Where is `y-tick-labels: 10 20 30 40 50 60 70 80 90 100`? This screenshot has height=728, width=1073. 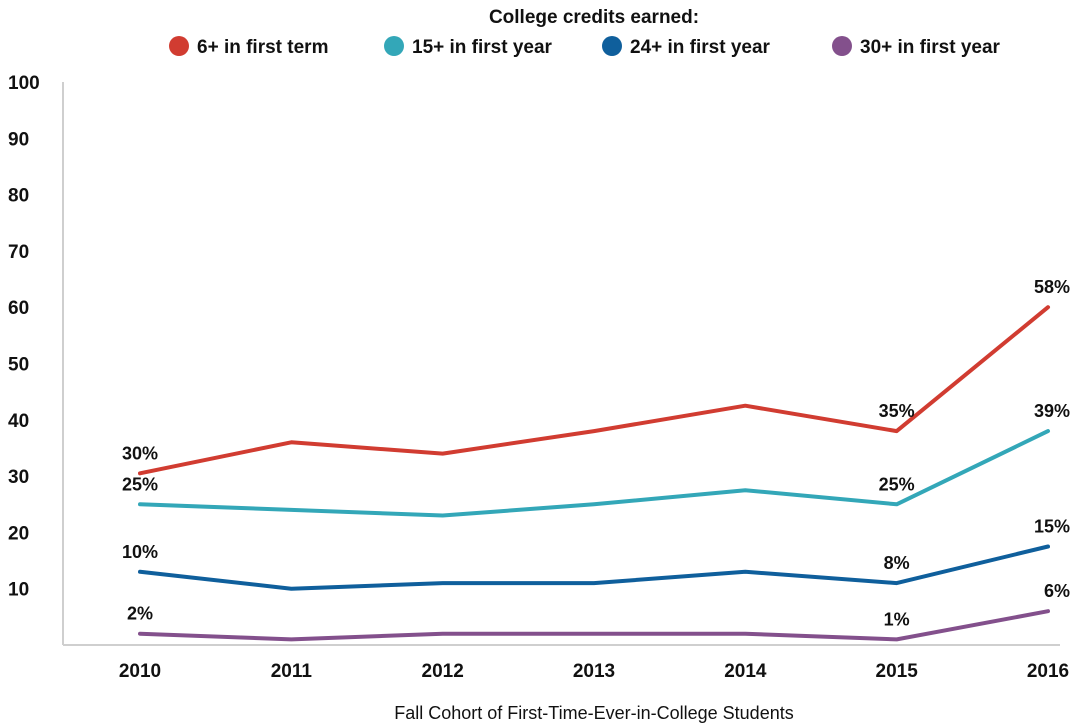
y-tick-labels: 10 20 30 40 50 60 70 80 90 100 is located at coordinates (24, 337).